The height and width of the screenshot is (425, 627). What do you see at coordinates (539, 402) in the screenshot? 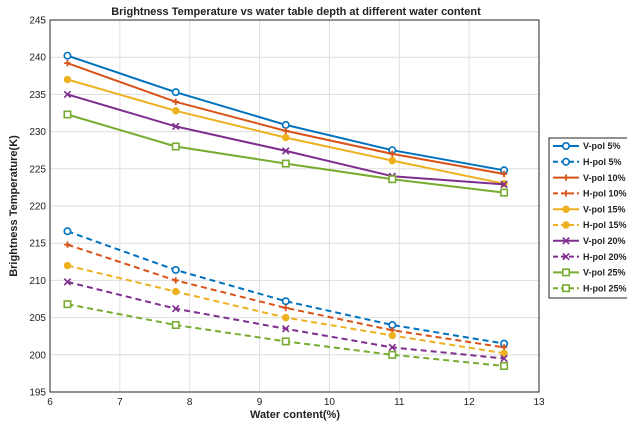
I see `x-tick-label: 13` at bounding box center [539, 402].